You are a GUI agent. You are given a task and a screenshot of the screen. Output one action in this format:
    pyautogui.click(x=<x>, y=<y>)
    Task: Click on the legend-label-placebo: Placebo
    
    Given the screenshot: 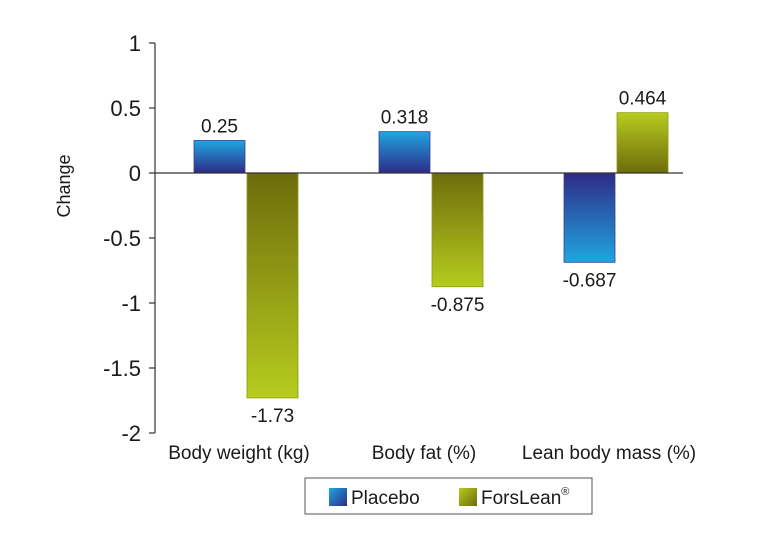 What is the action you would take?
    pyautogui.click(x=385, y=498)
    